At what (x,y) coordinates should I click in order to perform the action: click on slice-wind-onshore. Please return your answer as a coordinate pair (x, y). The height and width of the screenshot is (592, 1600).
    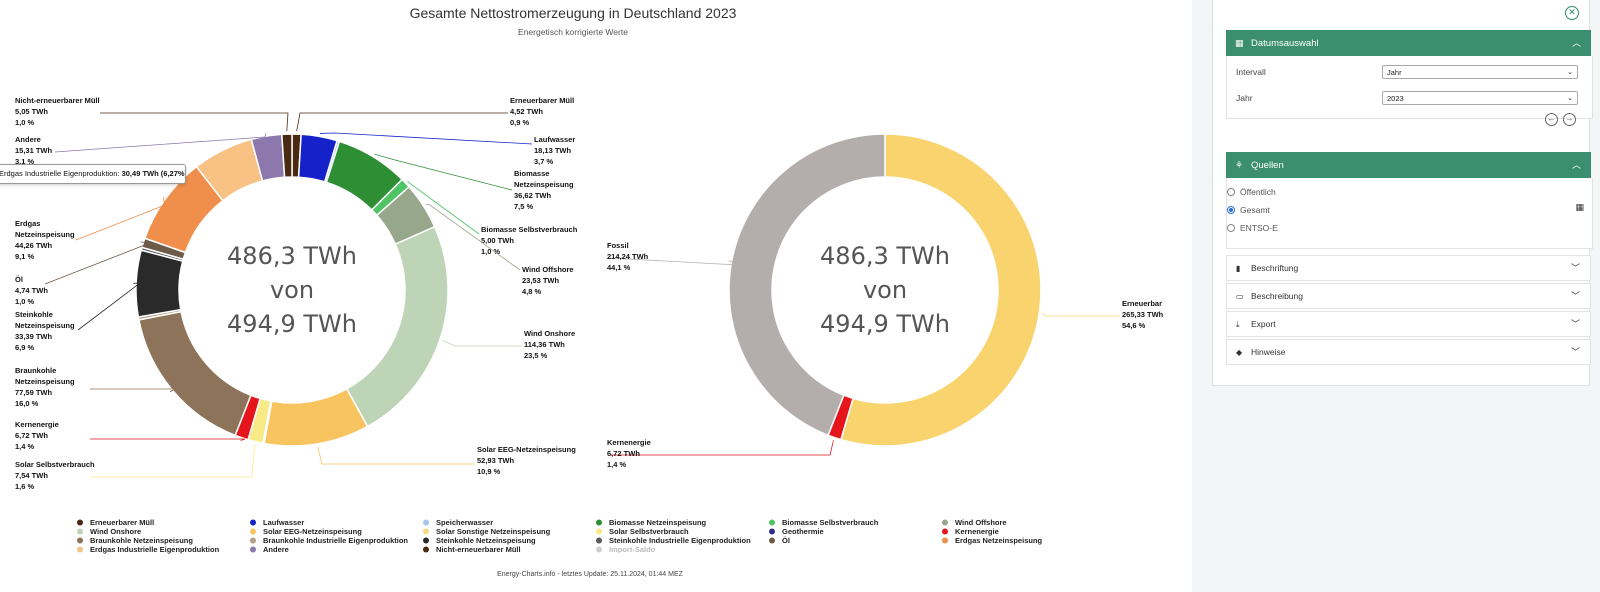
    Looking at the image, I should click on (397, 326).